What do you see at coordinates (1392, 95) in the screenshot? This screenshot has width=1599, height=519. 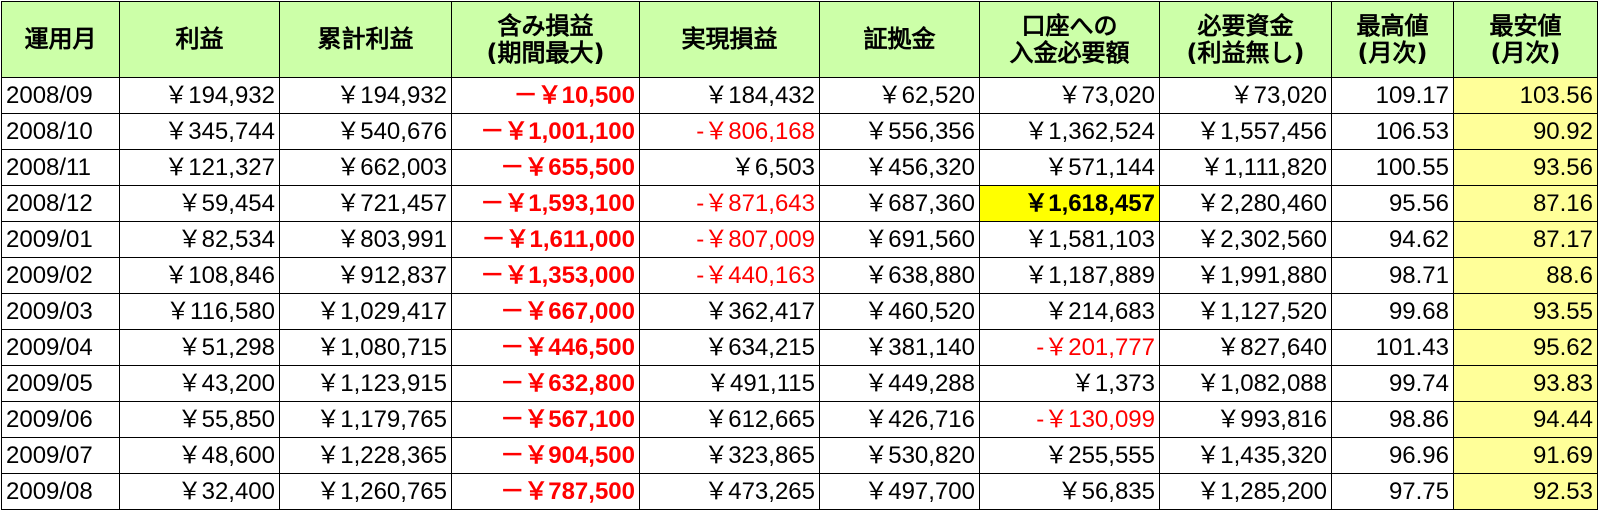 I see `cell-monthly-high: 109.17` at bounding box center [1392, 95].